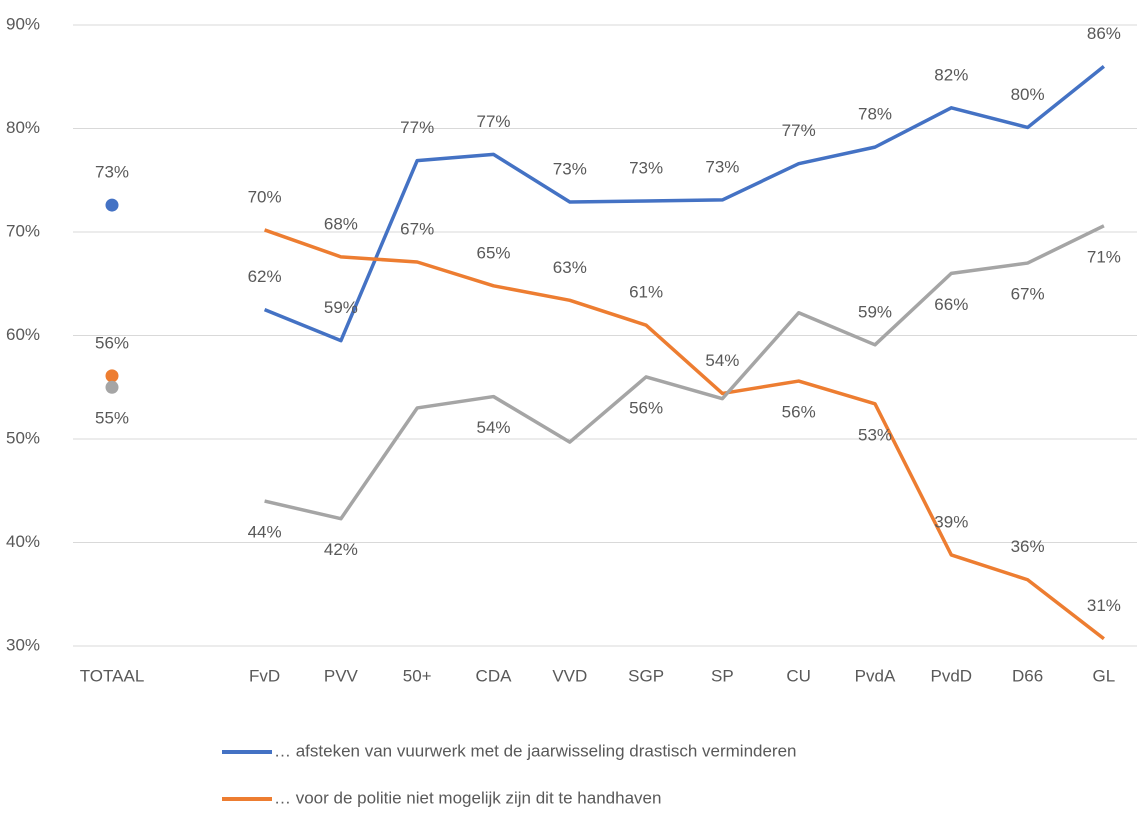 The image size is (1137, 827). Describe the element at coordinates (23, 127) in the screenshot. I see `y-tick-label: 80%` at that location.